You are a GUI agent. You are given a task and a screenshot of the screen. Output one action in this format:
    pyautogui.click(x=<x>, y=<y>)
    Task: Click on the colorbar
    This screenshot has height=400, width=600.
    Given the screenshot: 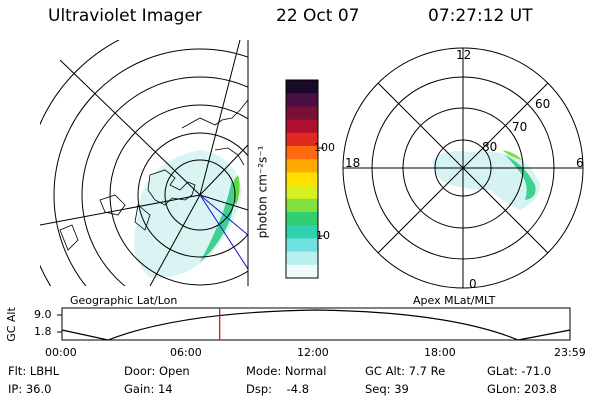 What is the action you would take?
    pyautogui.click(x=302, y=179)
    